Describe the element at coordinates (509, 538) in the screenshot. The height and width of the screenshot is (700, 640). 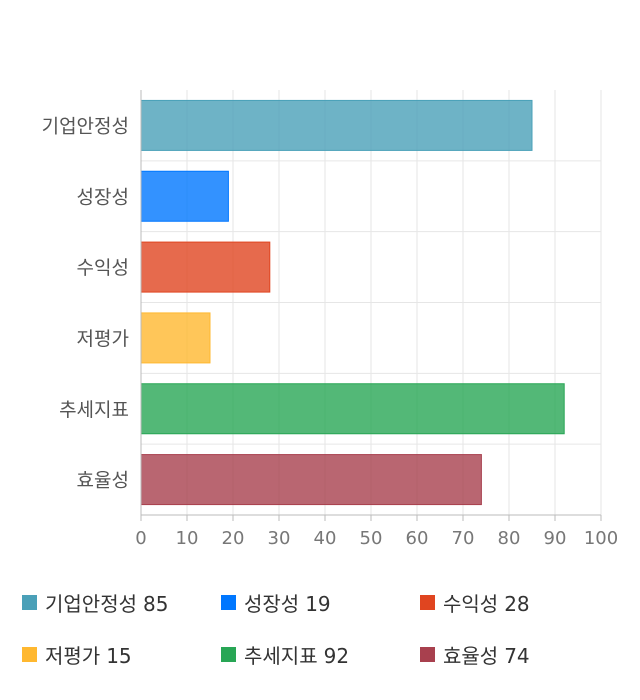
I see `x-tick-label: 80` at that location.